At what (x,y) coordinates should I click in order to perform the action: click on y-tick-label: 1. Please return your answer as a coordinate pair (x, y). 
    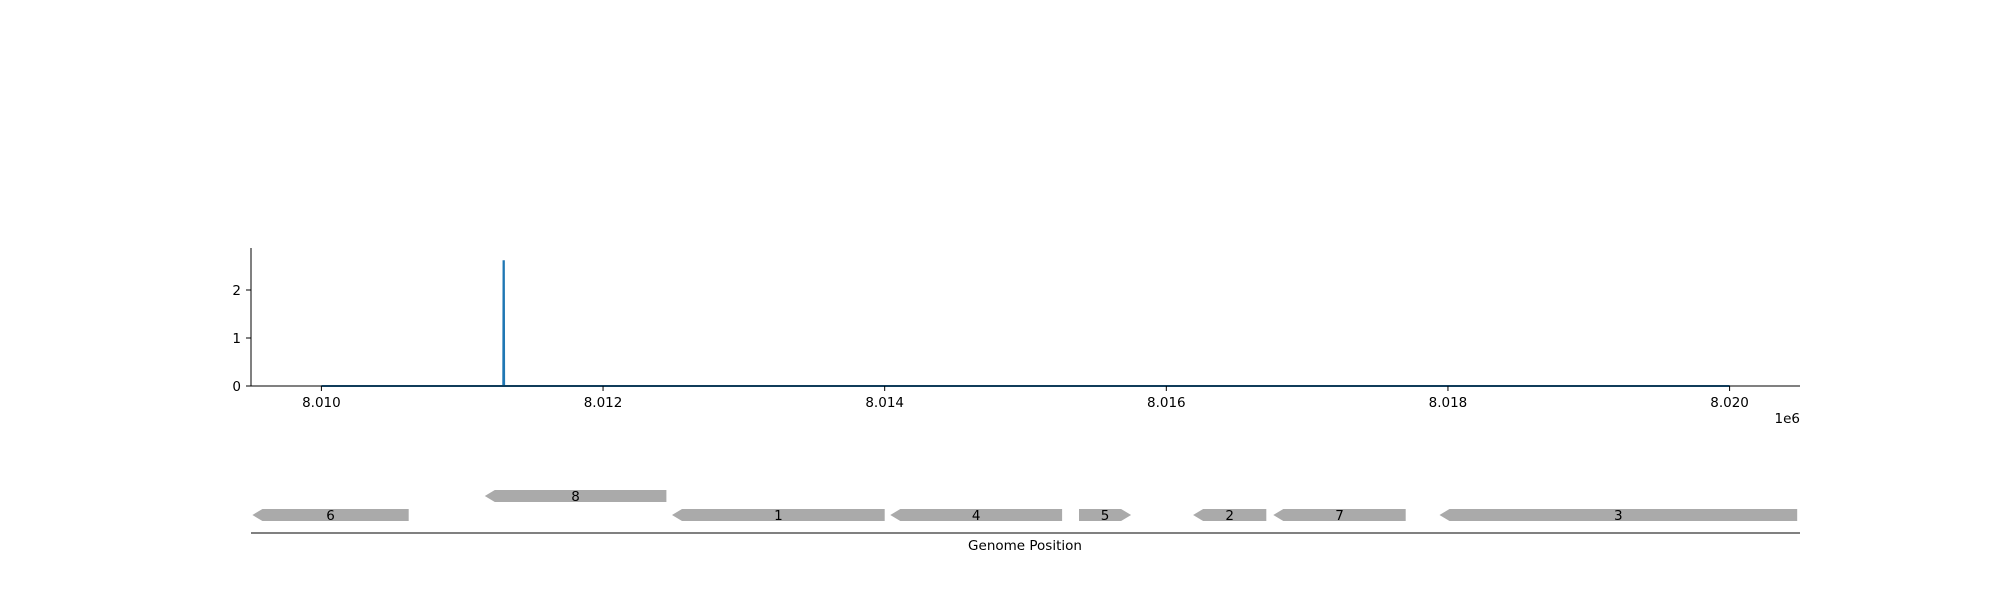
    Looking at the image, I should click on (236, 339).